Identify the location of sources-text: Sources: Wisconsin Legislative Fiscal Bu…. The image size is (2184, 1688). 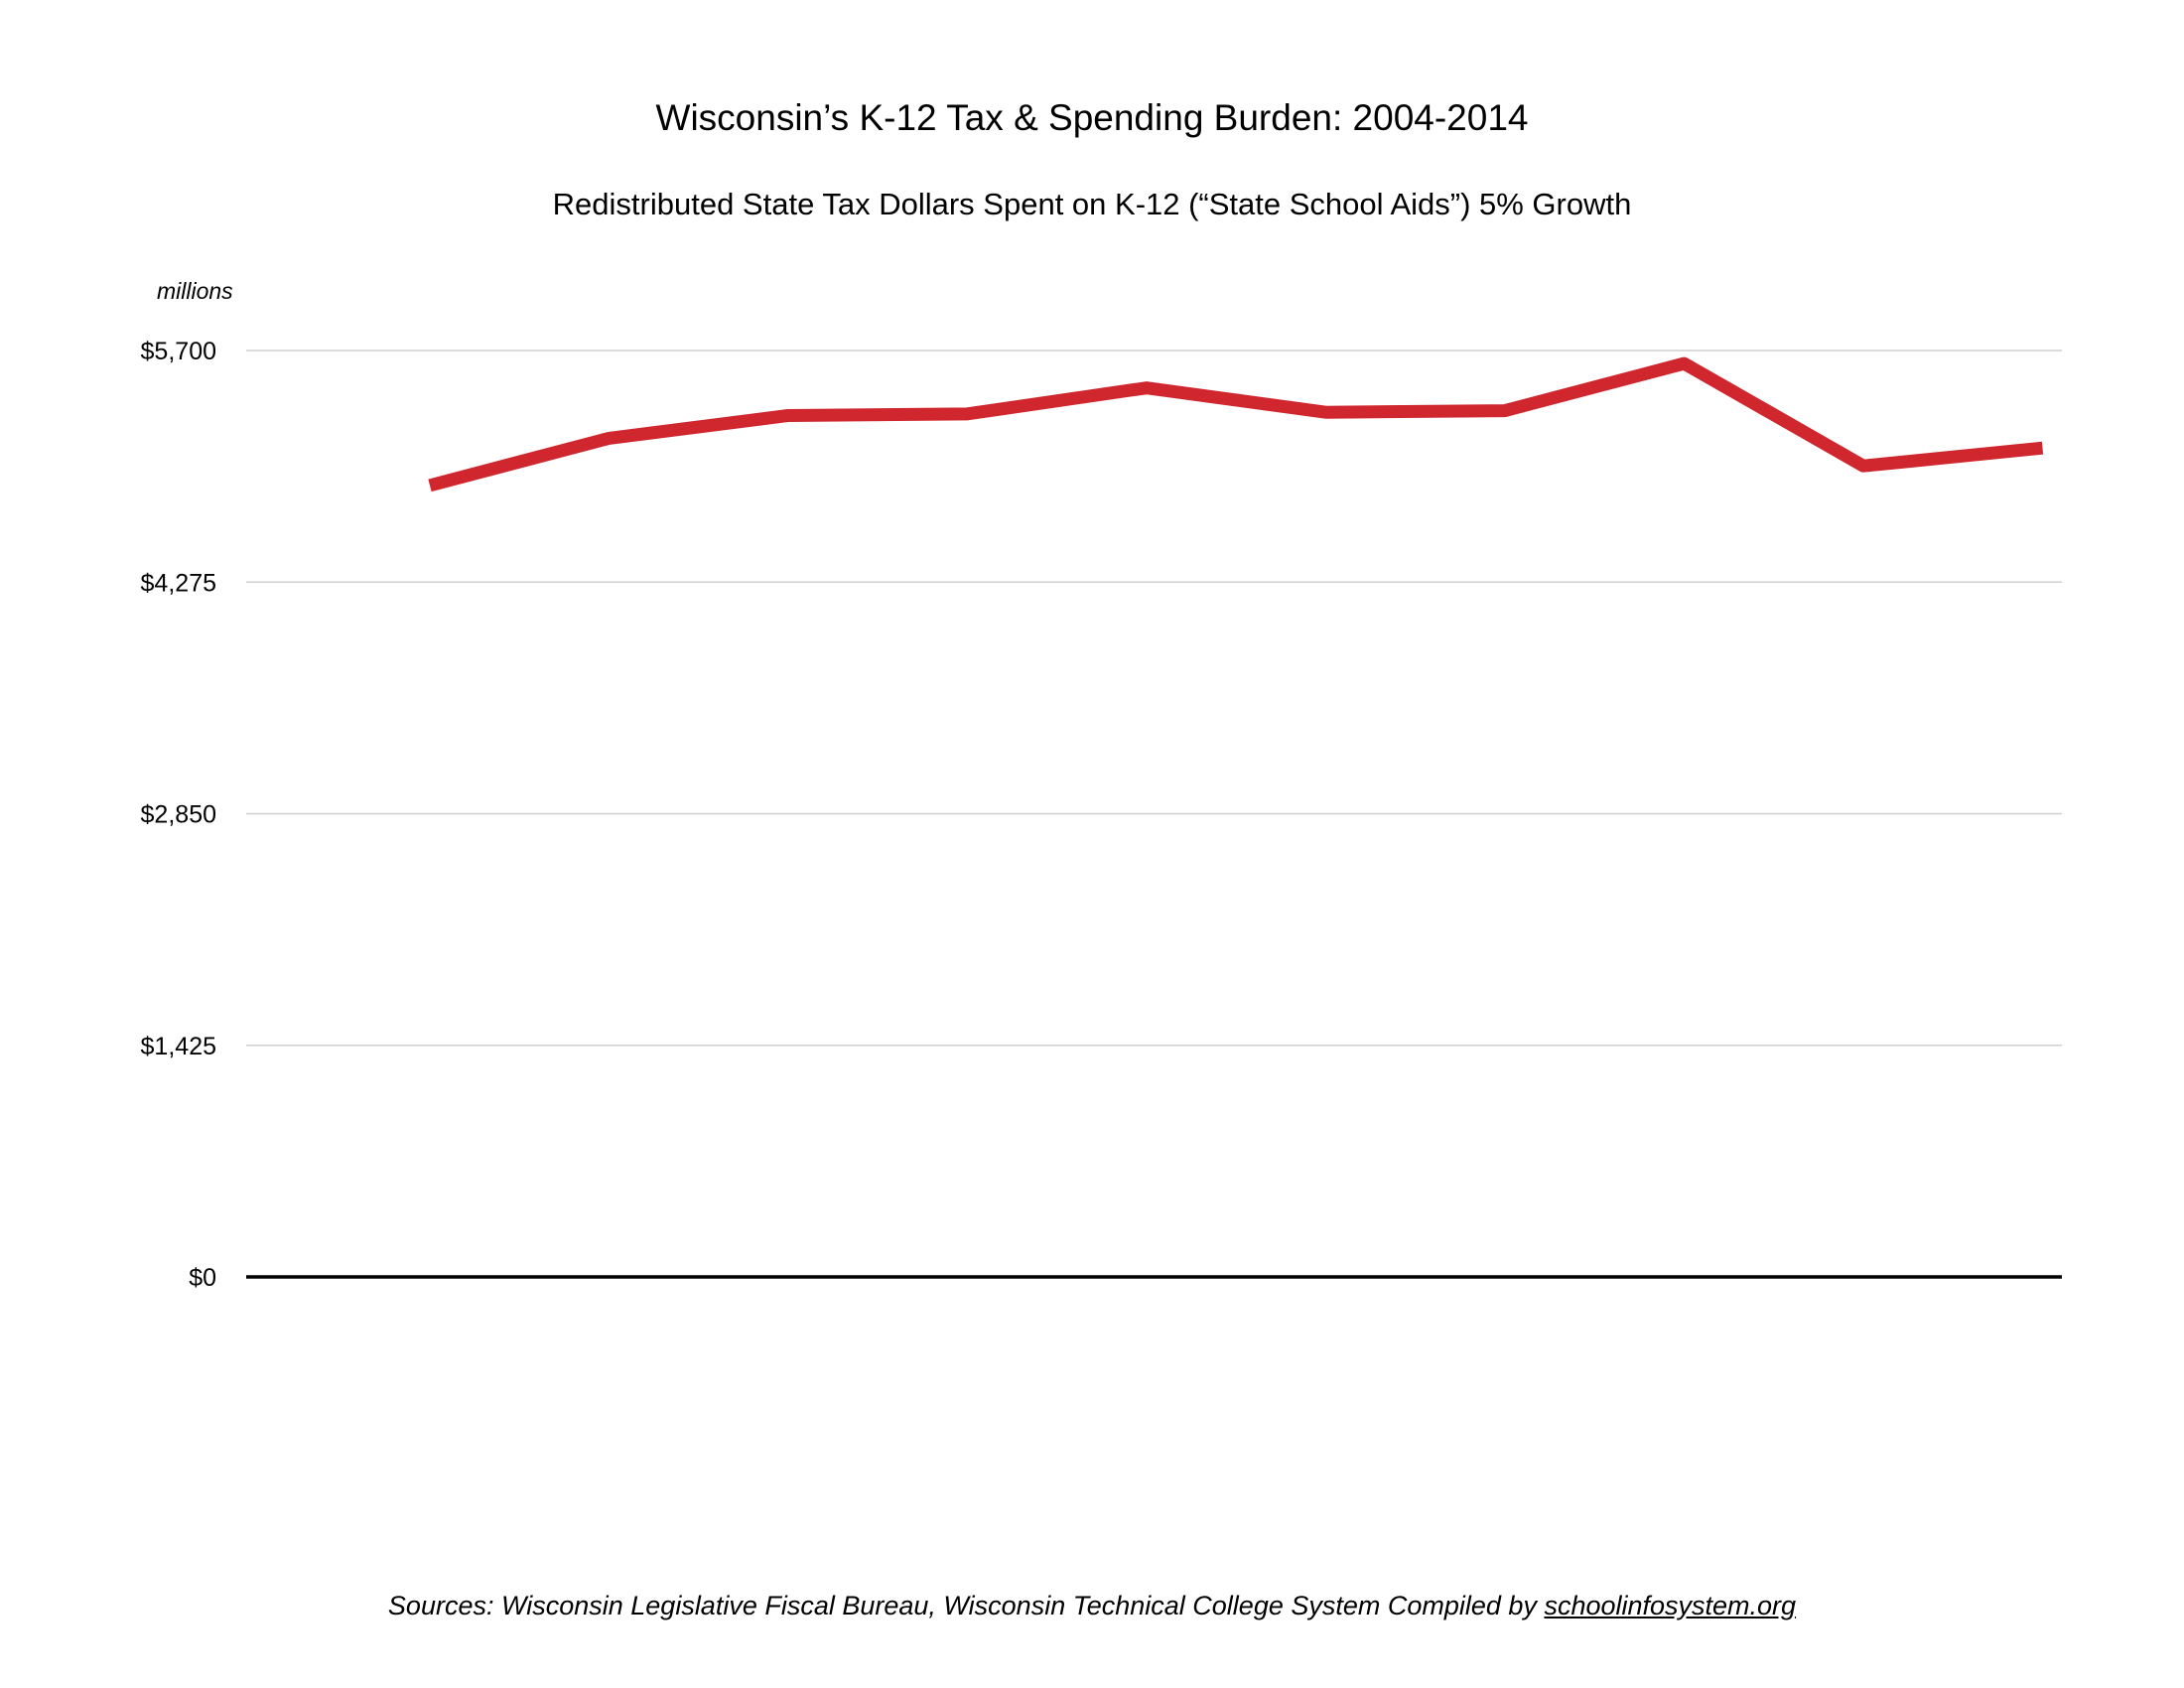
(966, 1605).